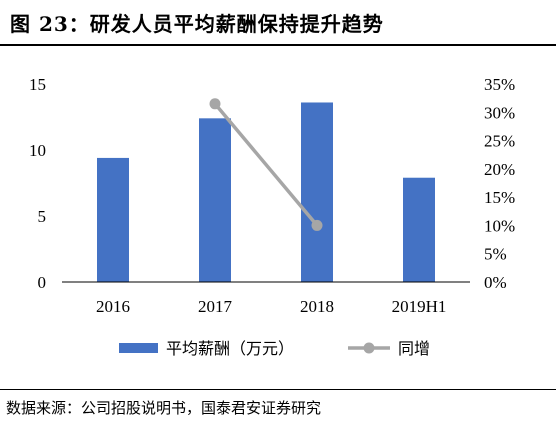  I want to click on left-axis-tick-label: 5, so click(42, 216).